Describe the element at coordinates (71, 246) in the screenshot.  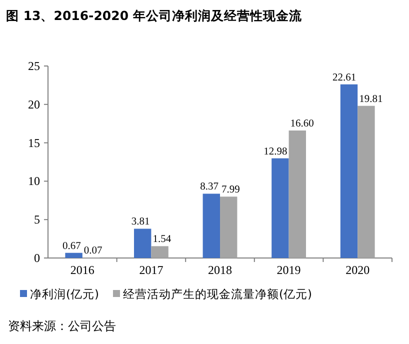
I see `data-label: 0.67` at that location.